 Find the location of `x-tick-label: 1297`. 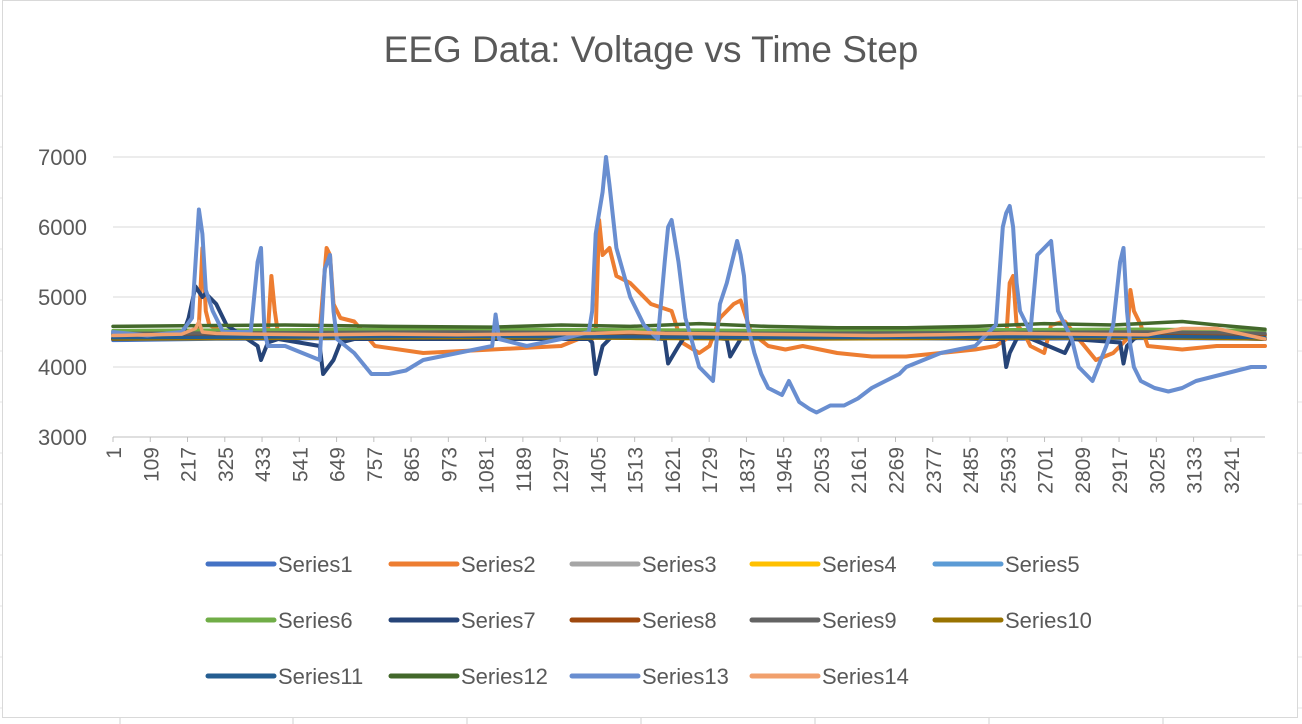

x-tick-label: 1297 is located at coordinates (561, 470).